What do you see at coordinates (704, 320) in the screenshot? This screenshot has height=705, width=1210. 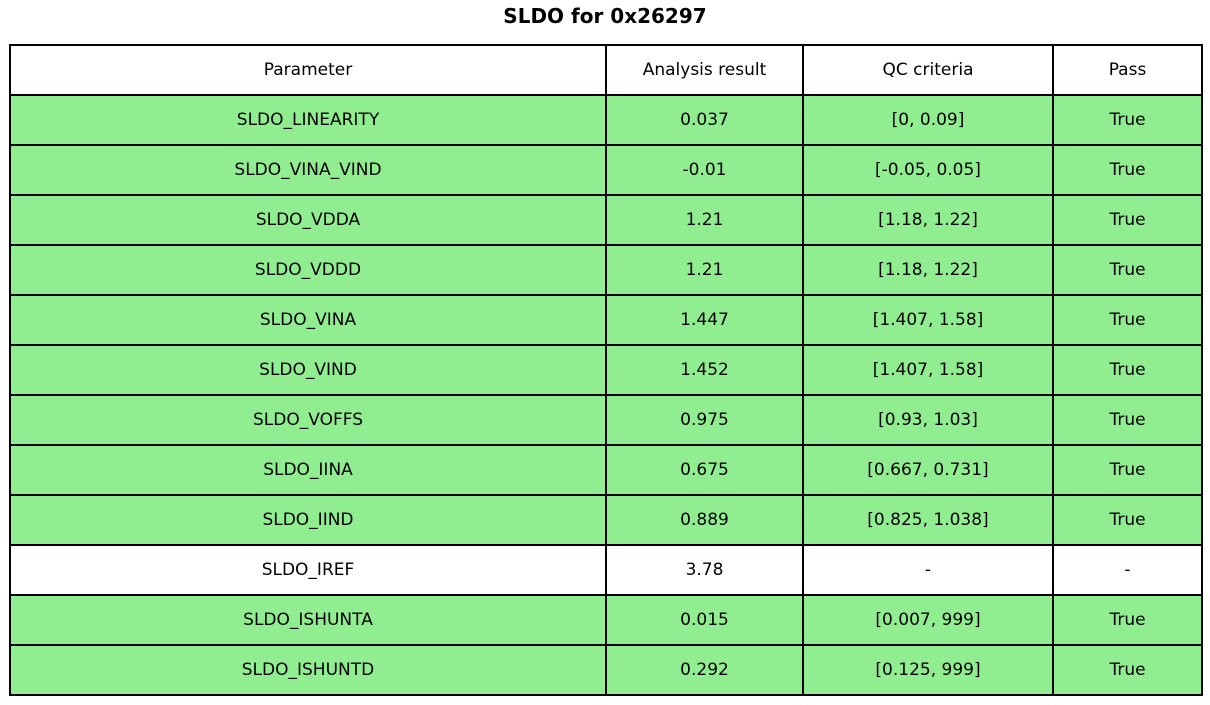 I see `analysis-result-cell: 1.447` at bounding box center [704, 320].